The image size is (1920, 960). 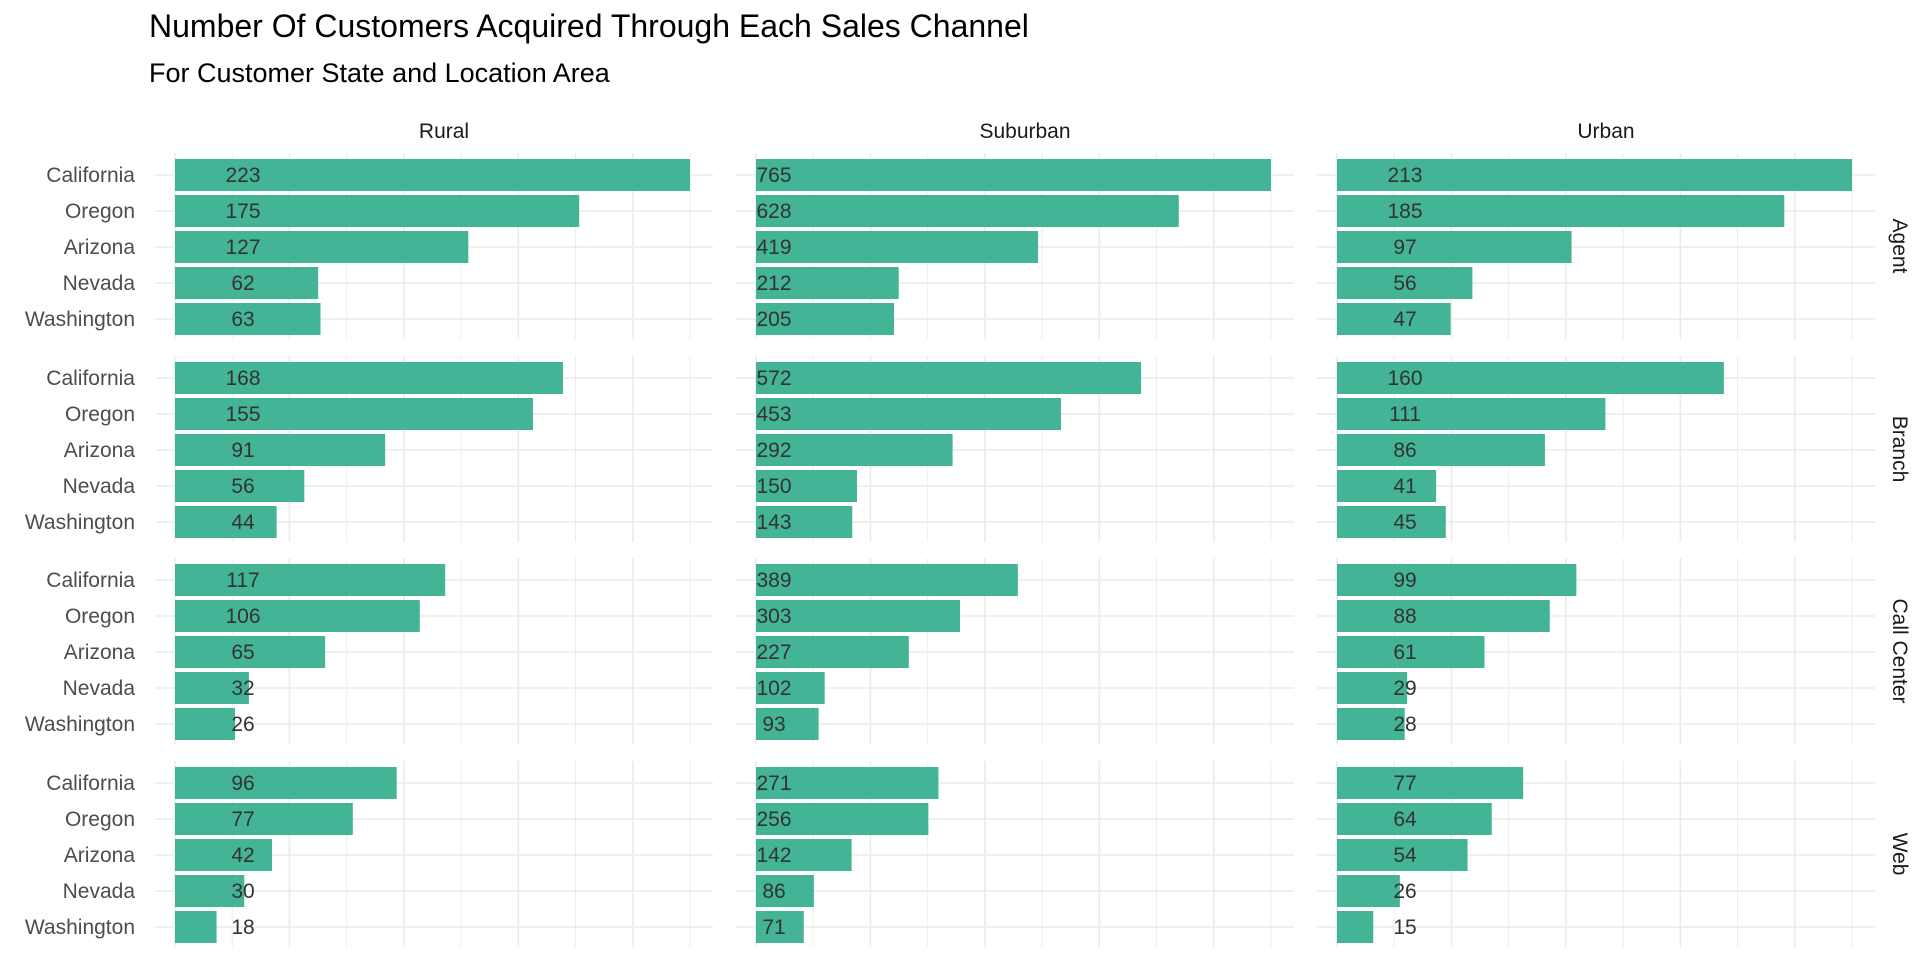 I want to click on bar-value-label: 44, so click(x=243, y=522).